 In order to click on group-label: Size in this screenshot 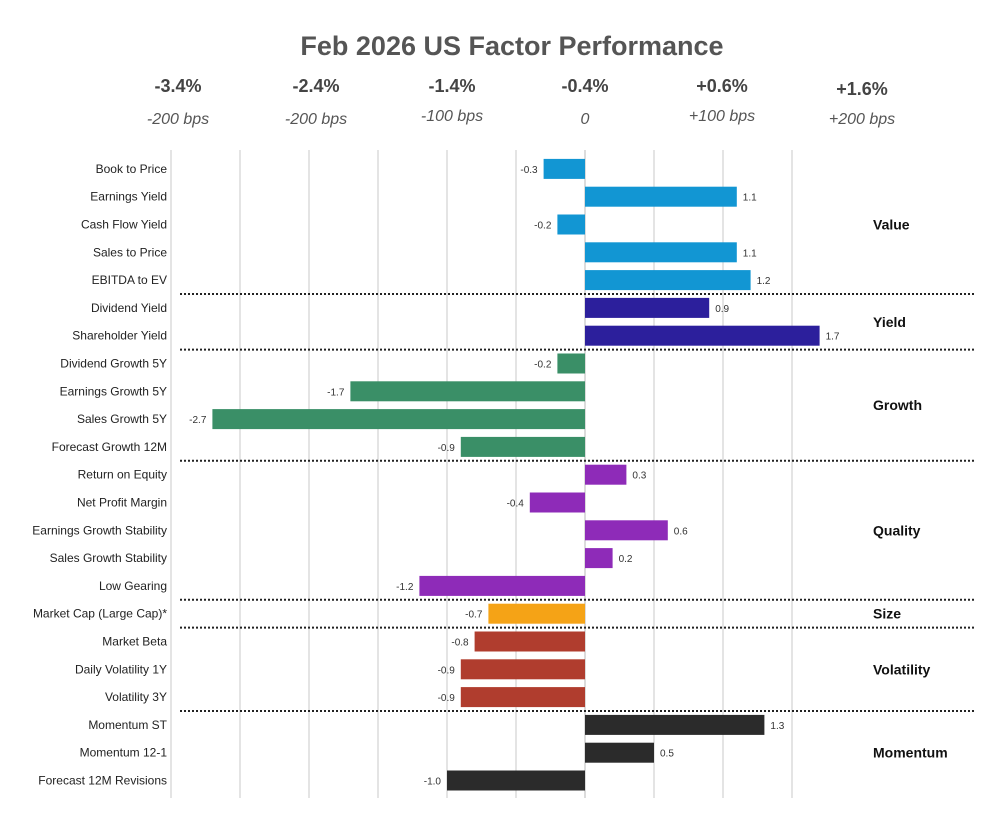, I will do `click(887, 614)`.